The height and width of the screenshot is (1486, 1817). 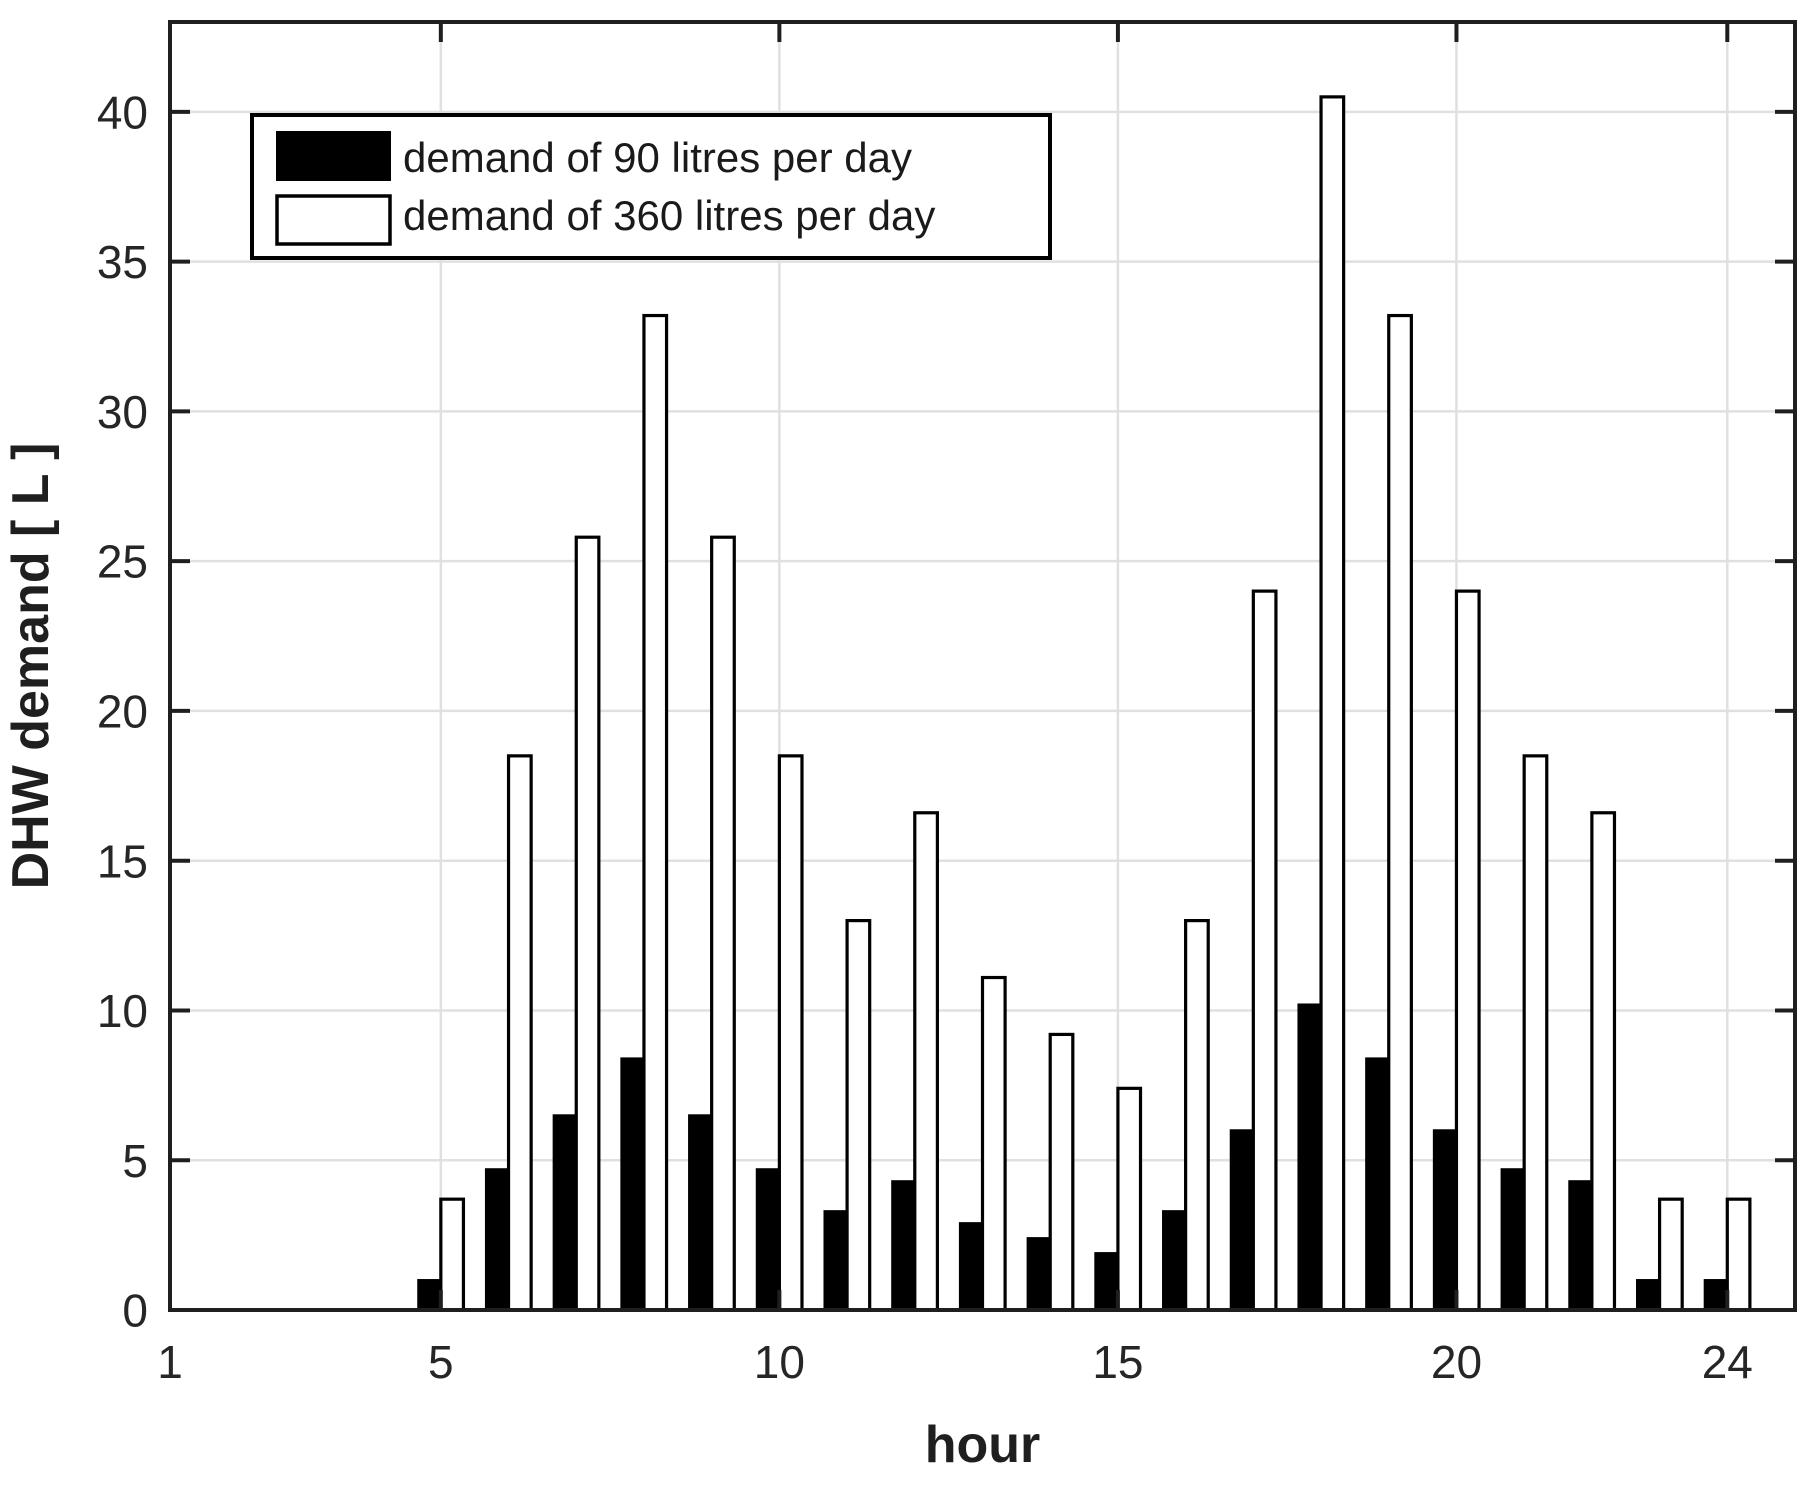 What do you see at coordinates (122, 412) in the screenshot?
I see `y-tick-label-30: 30` at bounding box center [122, 412].